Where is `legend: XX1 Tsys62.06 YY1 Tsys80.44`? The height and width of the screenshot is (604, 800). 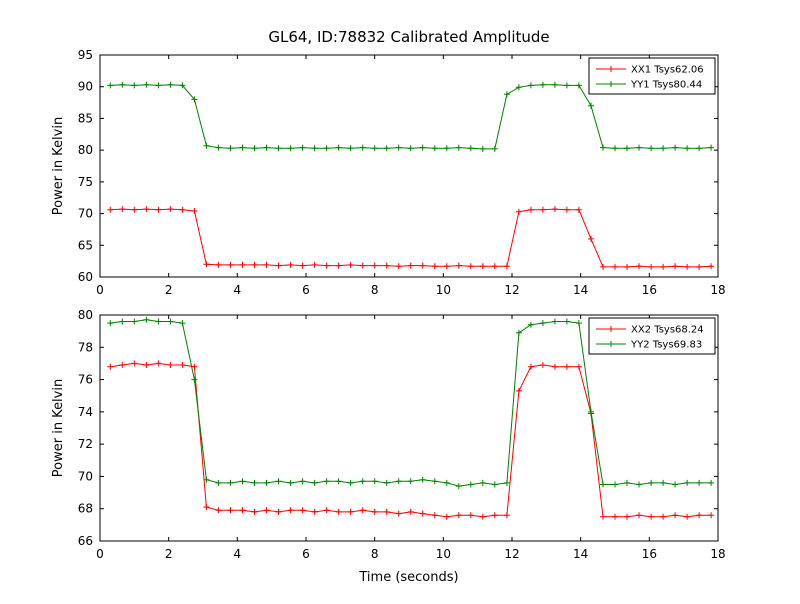 legend: XX1 Tsys62.06 YY1 Tsys80.44 is located at coordinates (652, 76).